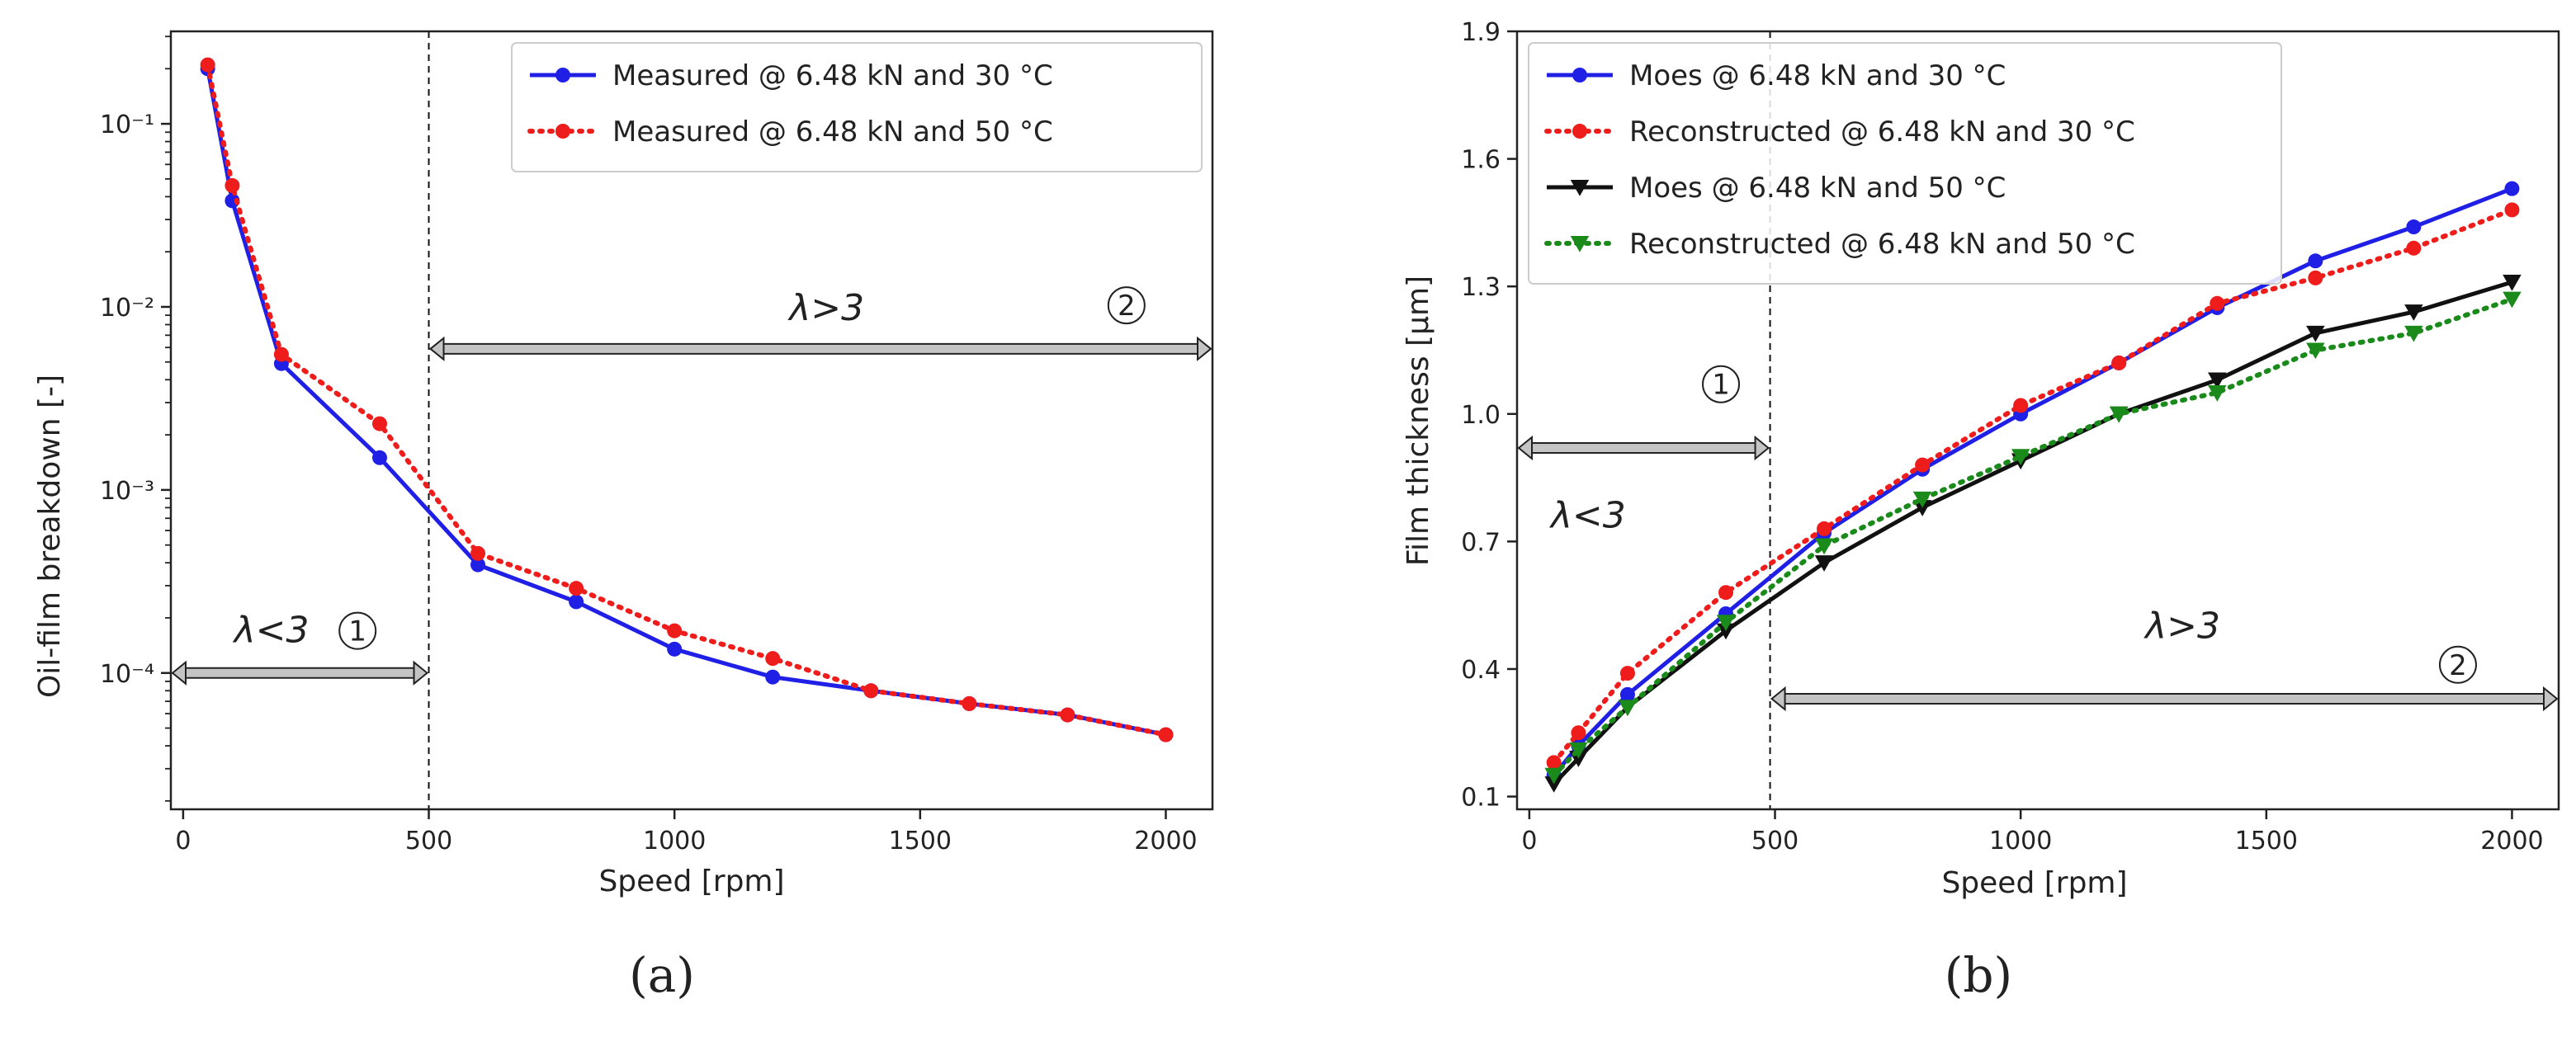  I want to click on chart-b-ytick-label: 1.3, so click(1481, 287).